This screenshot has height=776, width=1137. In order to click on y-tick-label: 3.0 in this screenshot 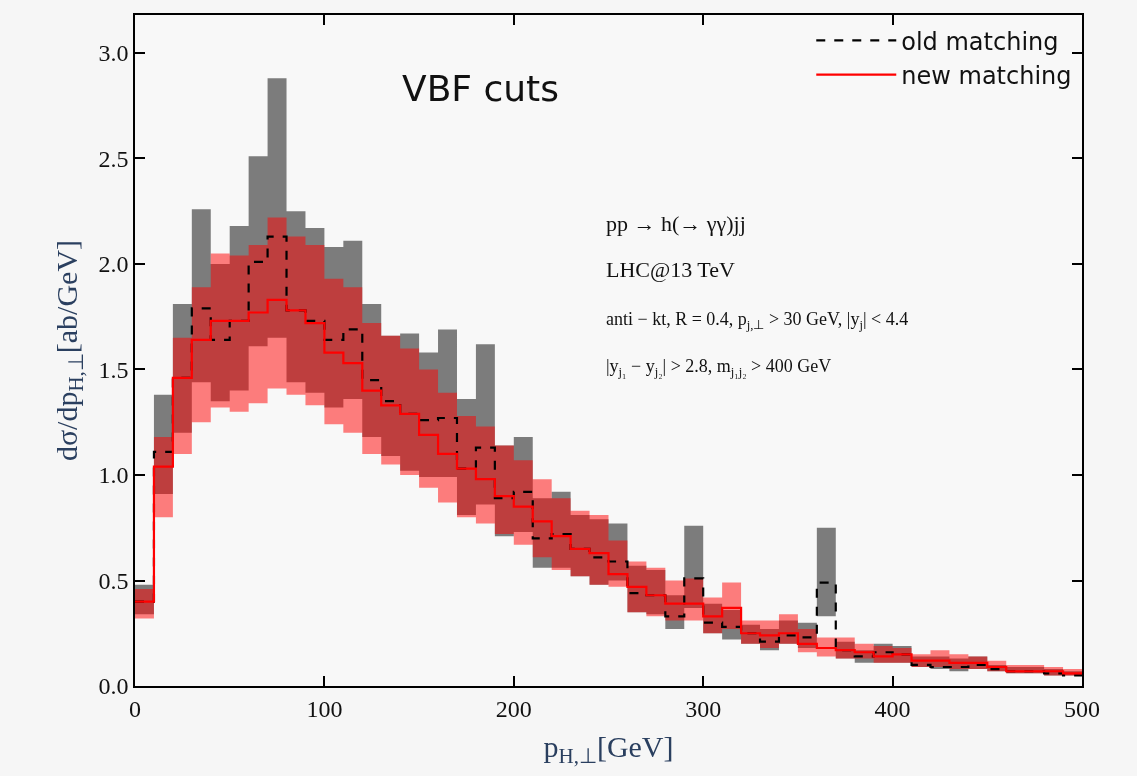, I will do `click(113, 53)`.